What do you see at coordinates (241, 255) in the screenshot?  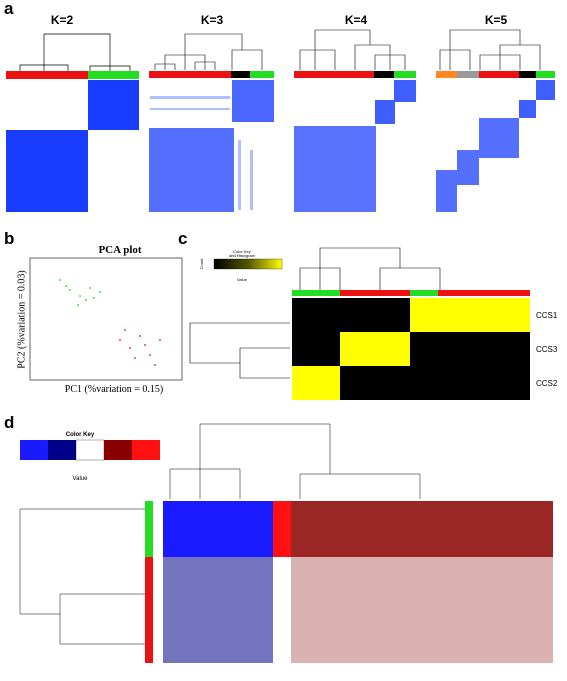 I see `c-key-subtitle: and Histogram` at bounding box center [241, 255].